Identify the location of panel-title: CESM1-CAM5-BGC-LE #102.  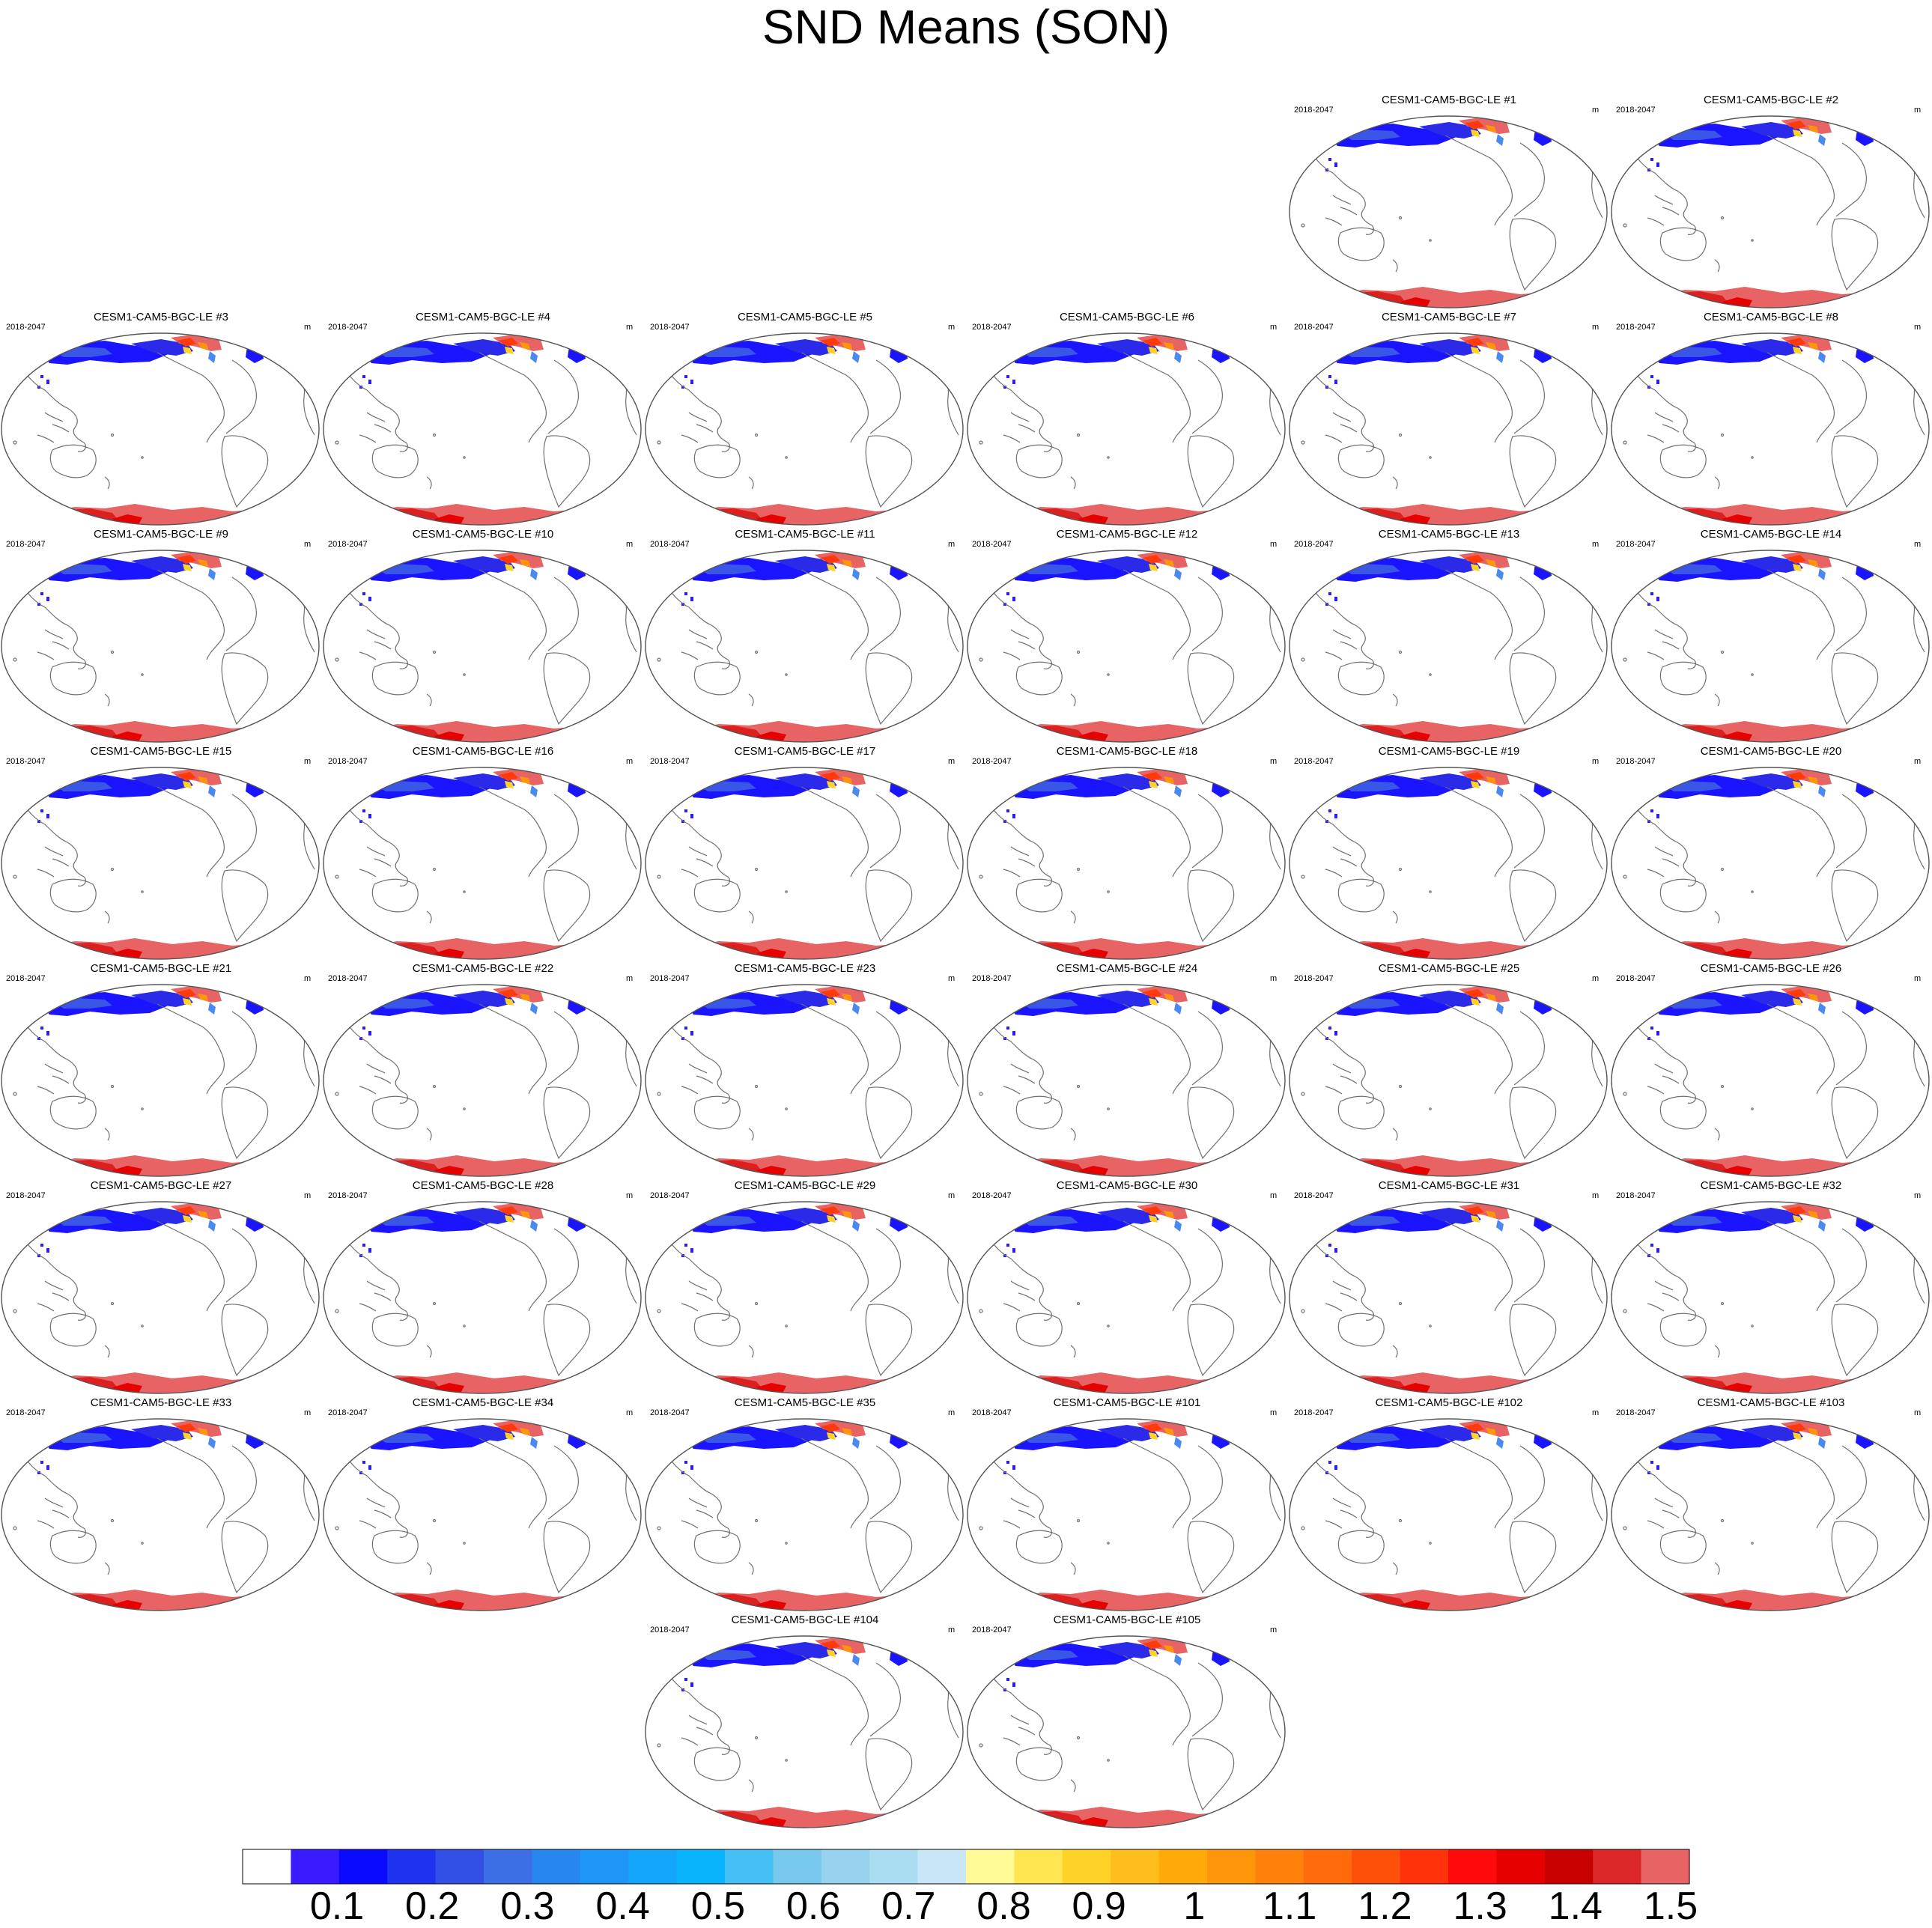
(1449, 1402).